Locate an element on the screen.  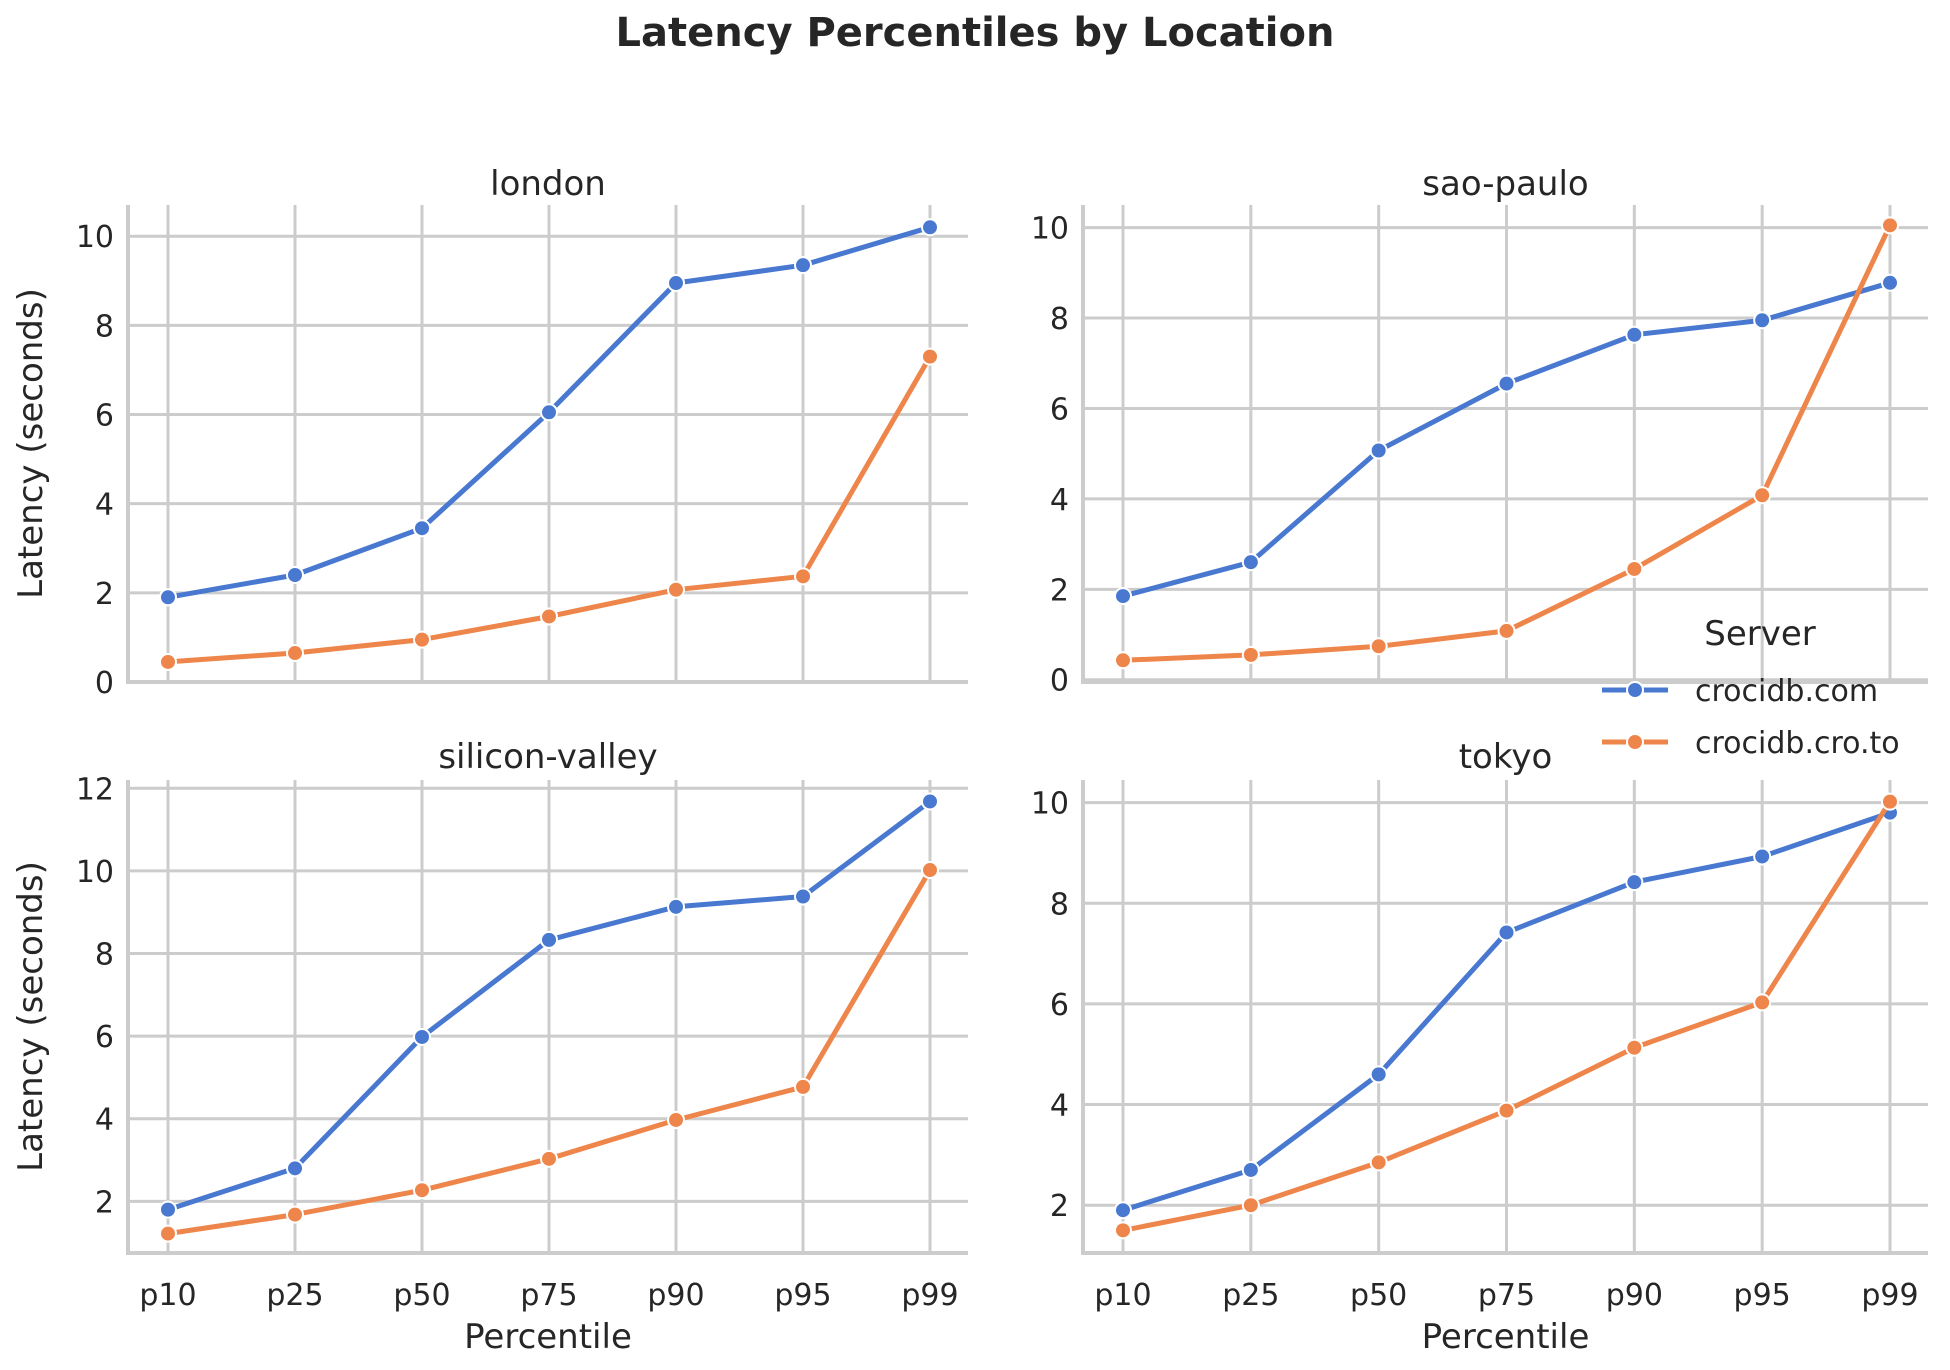
legend: Server crocidb.com crocidb.cro.to is located at coordinates (1751, 687).